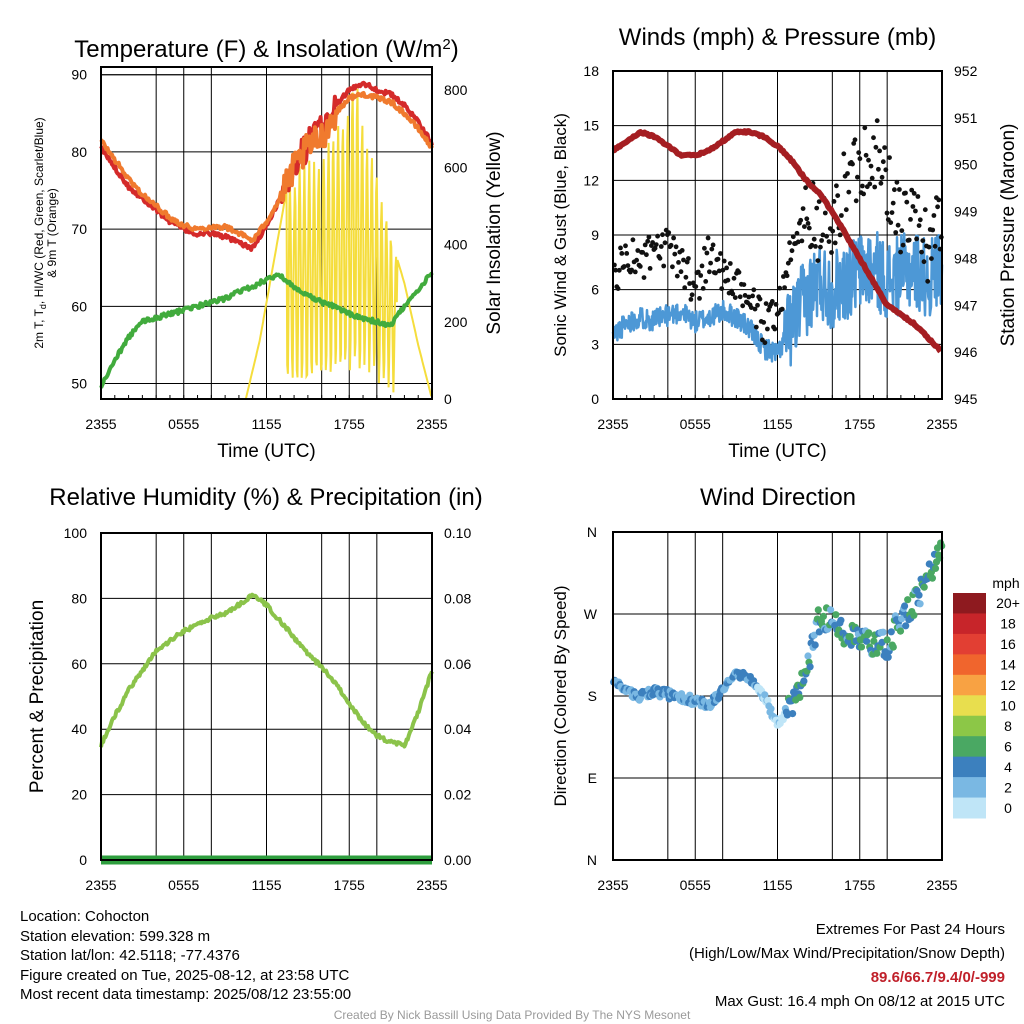 This screenshot has width=1024, height=1024. Describe the element at coordinates (1008, 726) in the screenshot. I see `colorbar-label: 8` at that location.